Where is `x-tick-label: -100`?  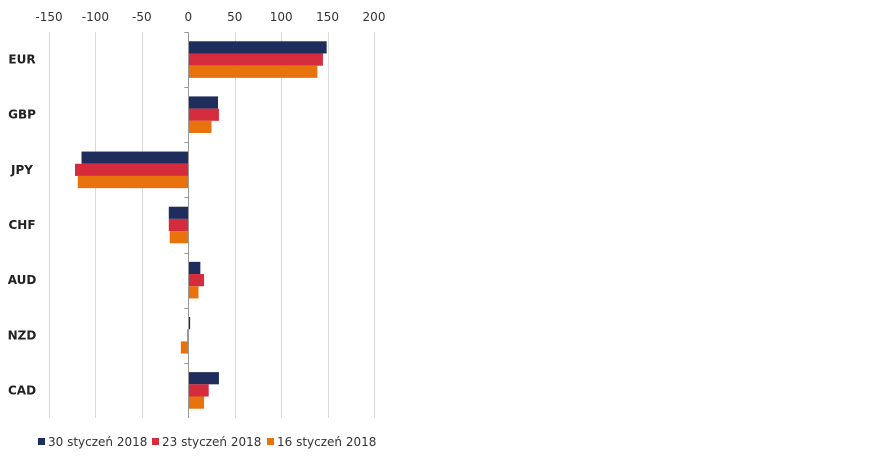 x-tick-label: -100 is located at coordinates (95, 17).